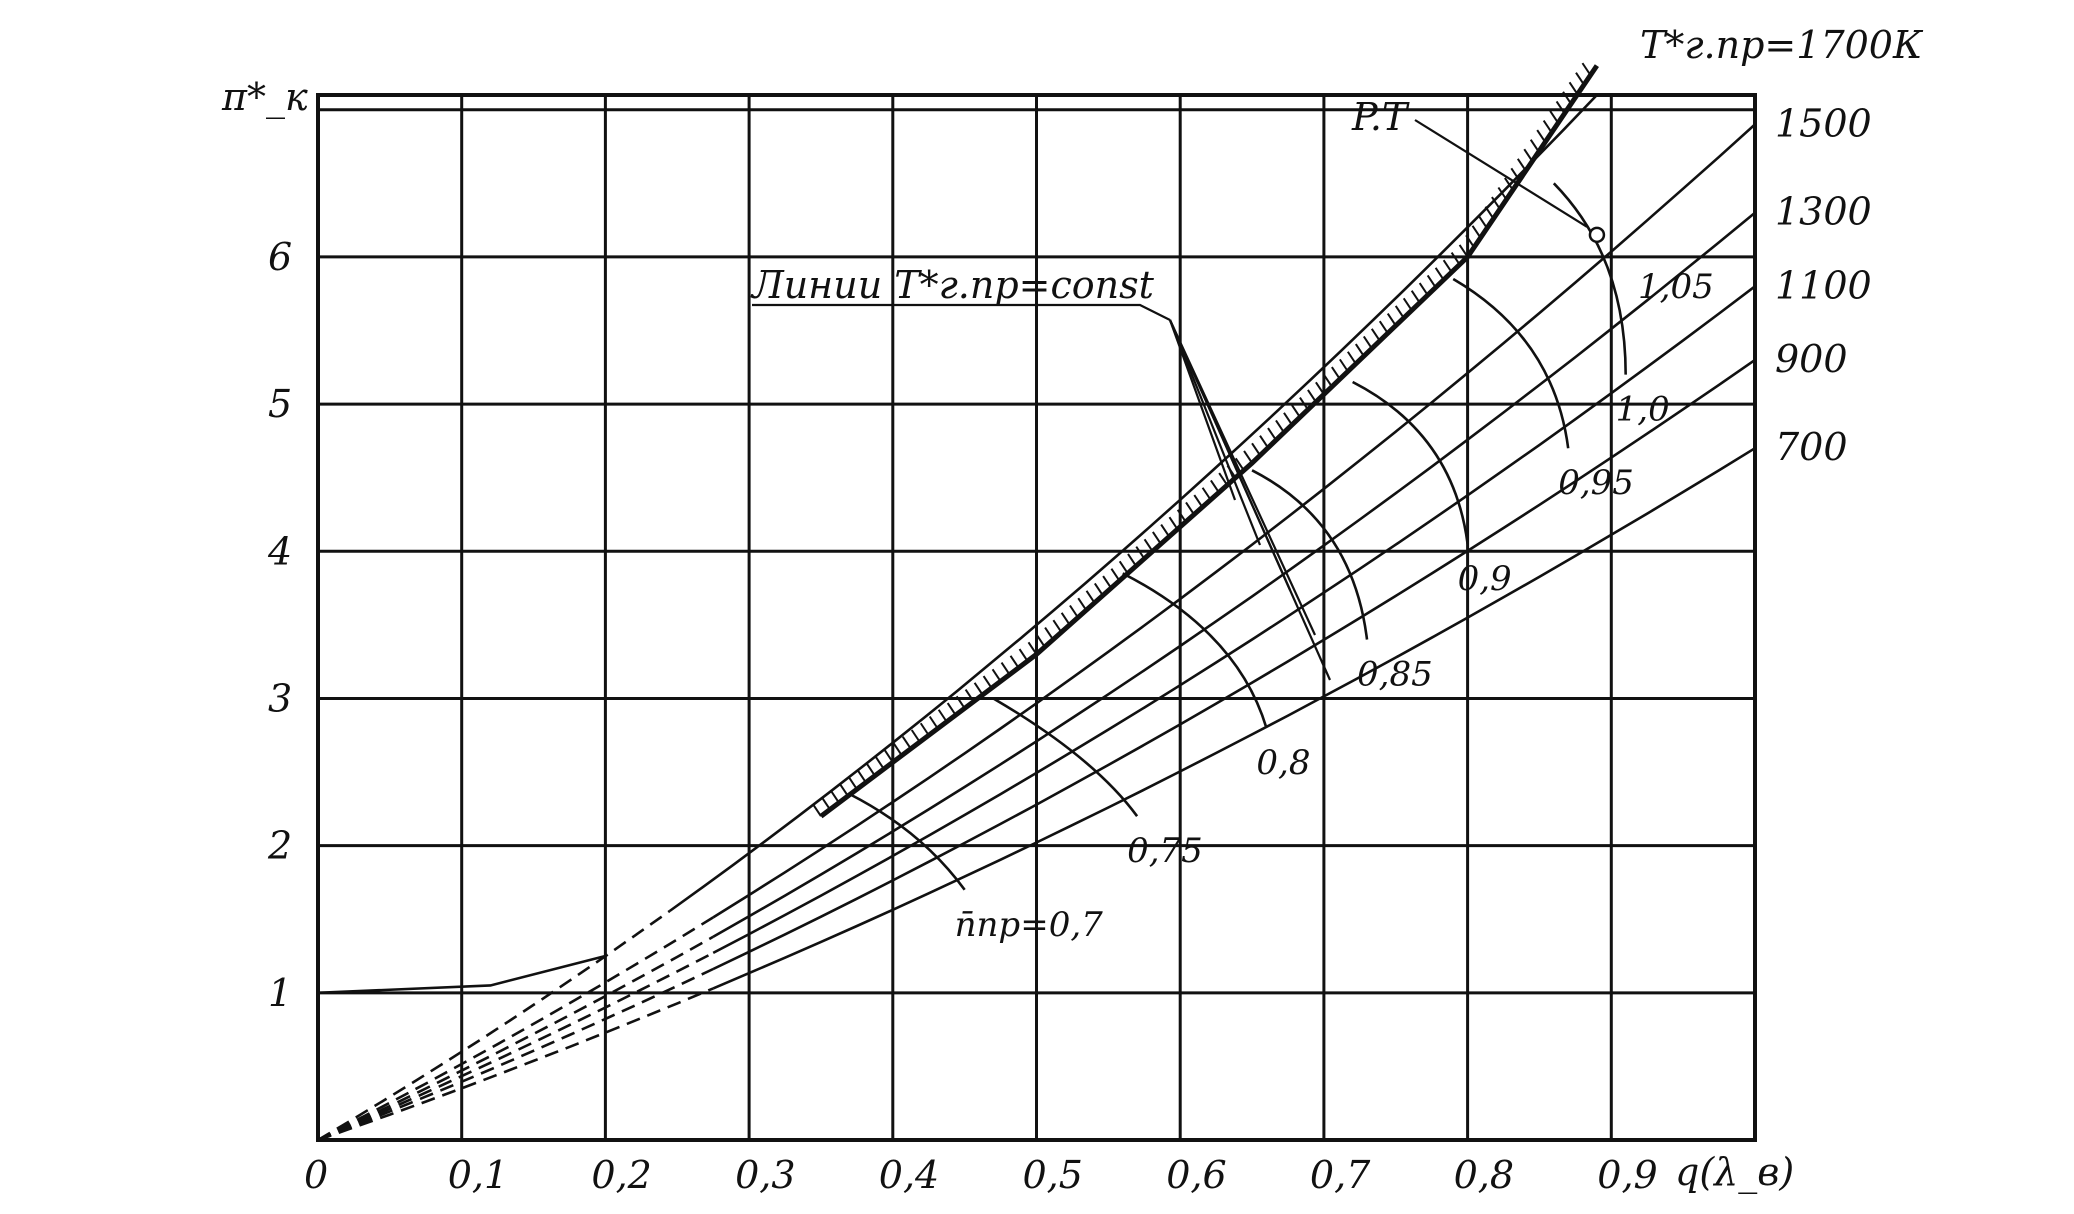 The width and height of the screenshot is (2074, 1214). What do you see at coordinates (280, 698) in the screenshot?
I see `y-tick-label: 3` at bounding box center [280, 698].